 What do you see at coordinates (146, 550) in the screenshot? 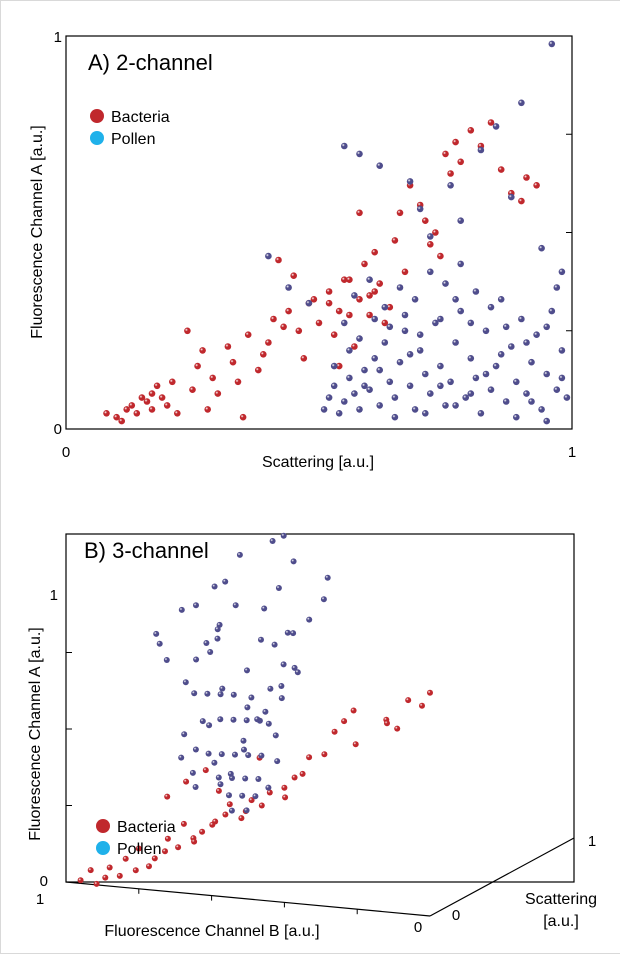
I see `chart-b-title: B) 3-channel` at bounding box center [146, 550].